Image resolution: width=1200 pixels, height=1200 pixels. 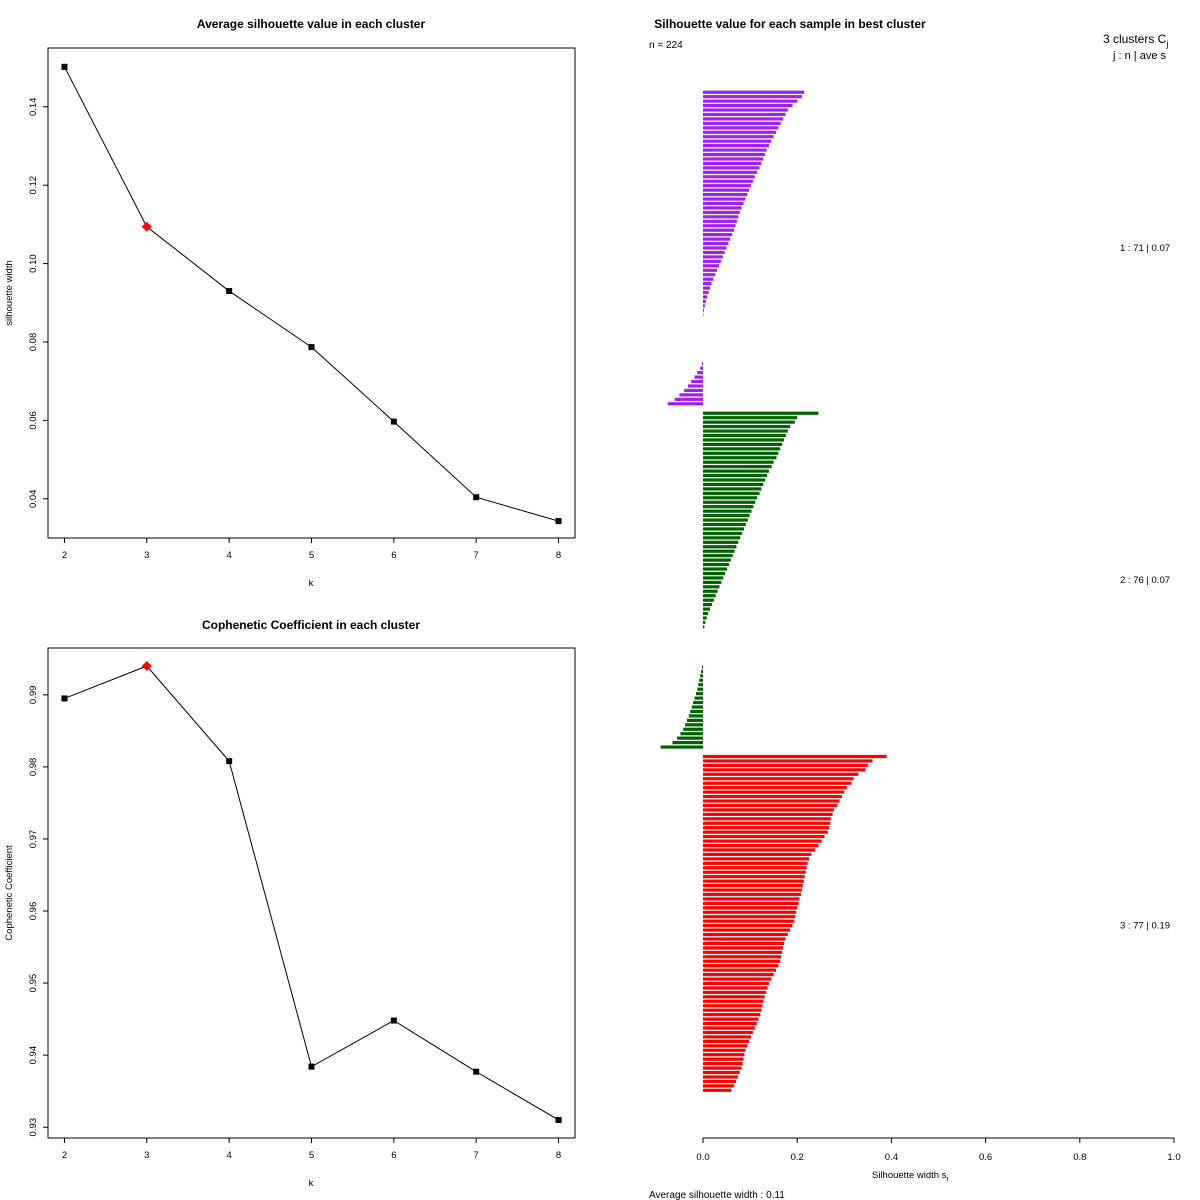 I want to click on y-tick-label: 0.93, so click(x=33, y=1127).